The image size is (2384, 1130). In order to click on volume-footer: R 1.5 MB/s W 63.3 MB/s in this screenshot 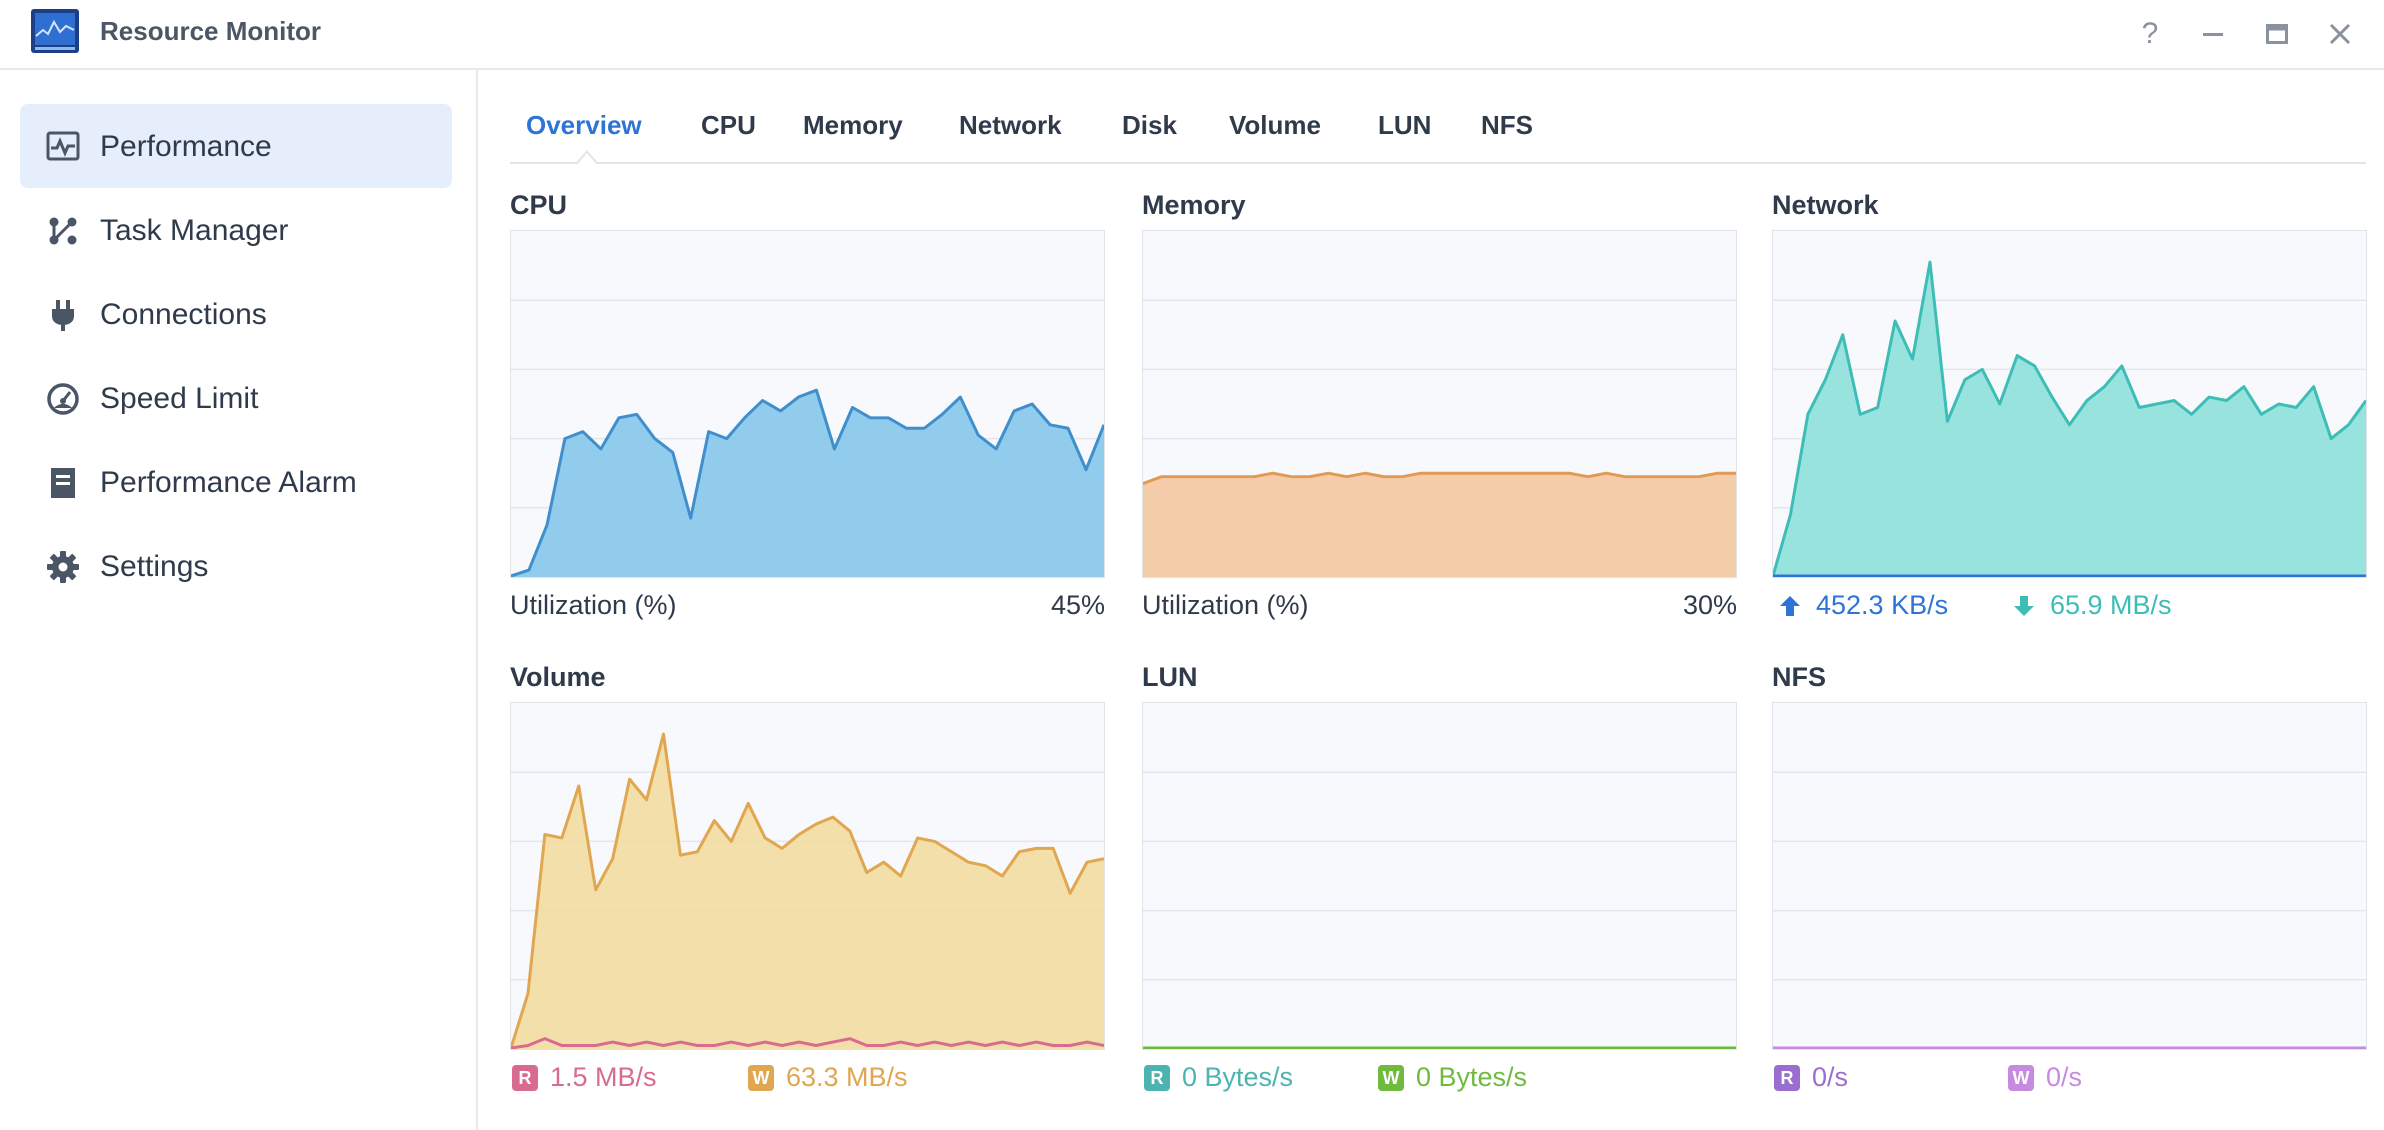, I will do `click(807, 1079)`.